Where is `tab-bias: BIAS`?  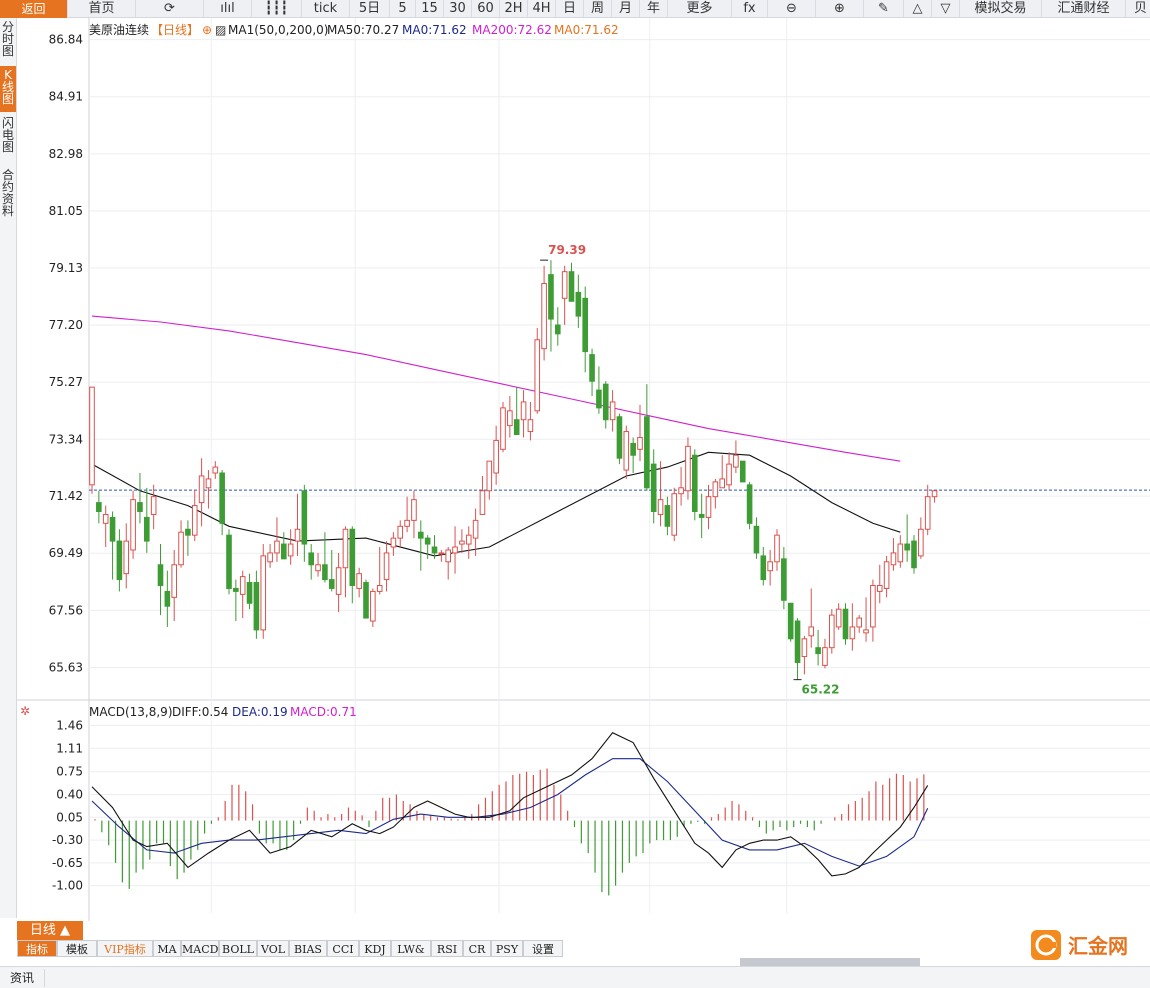 tab-bias: BIAS is located at coordinates (308, 948).